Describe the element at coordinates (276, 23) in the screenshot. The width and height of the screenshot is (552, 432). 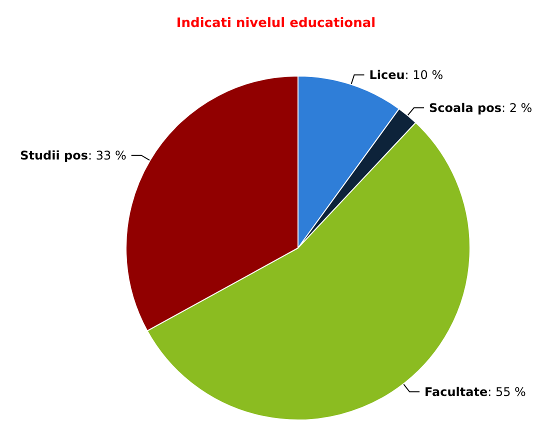
I see `chart-title: Indicati nivelul educational` at that location.